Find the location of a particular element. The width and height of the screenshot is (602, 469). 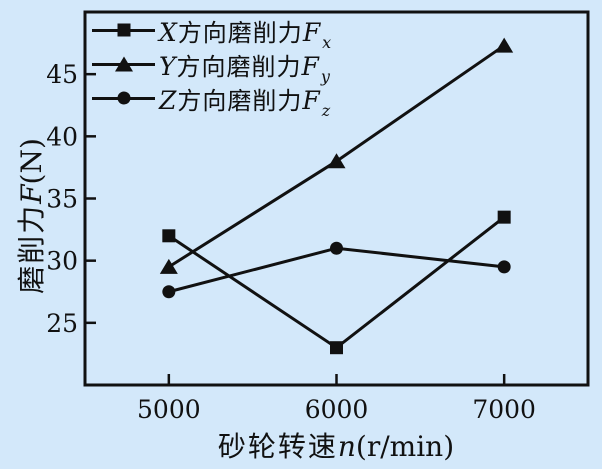

y-axis: 25 30 35 40 45 is located at coordinates (71, 199).